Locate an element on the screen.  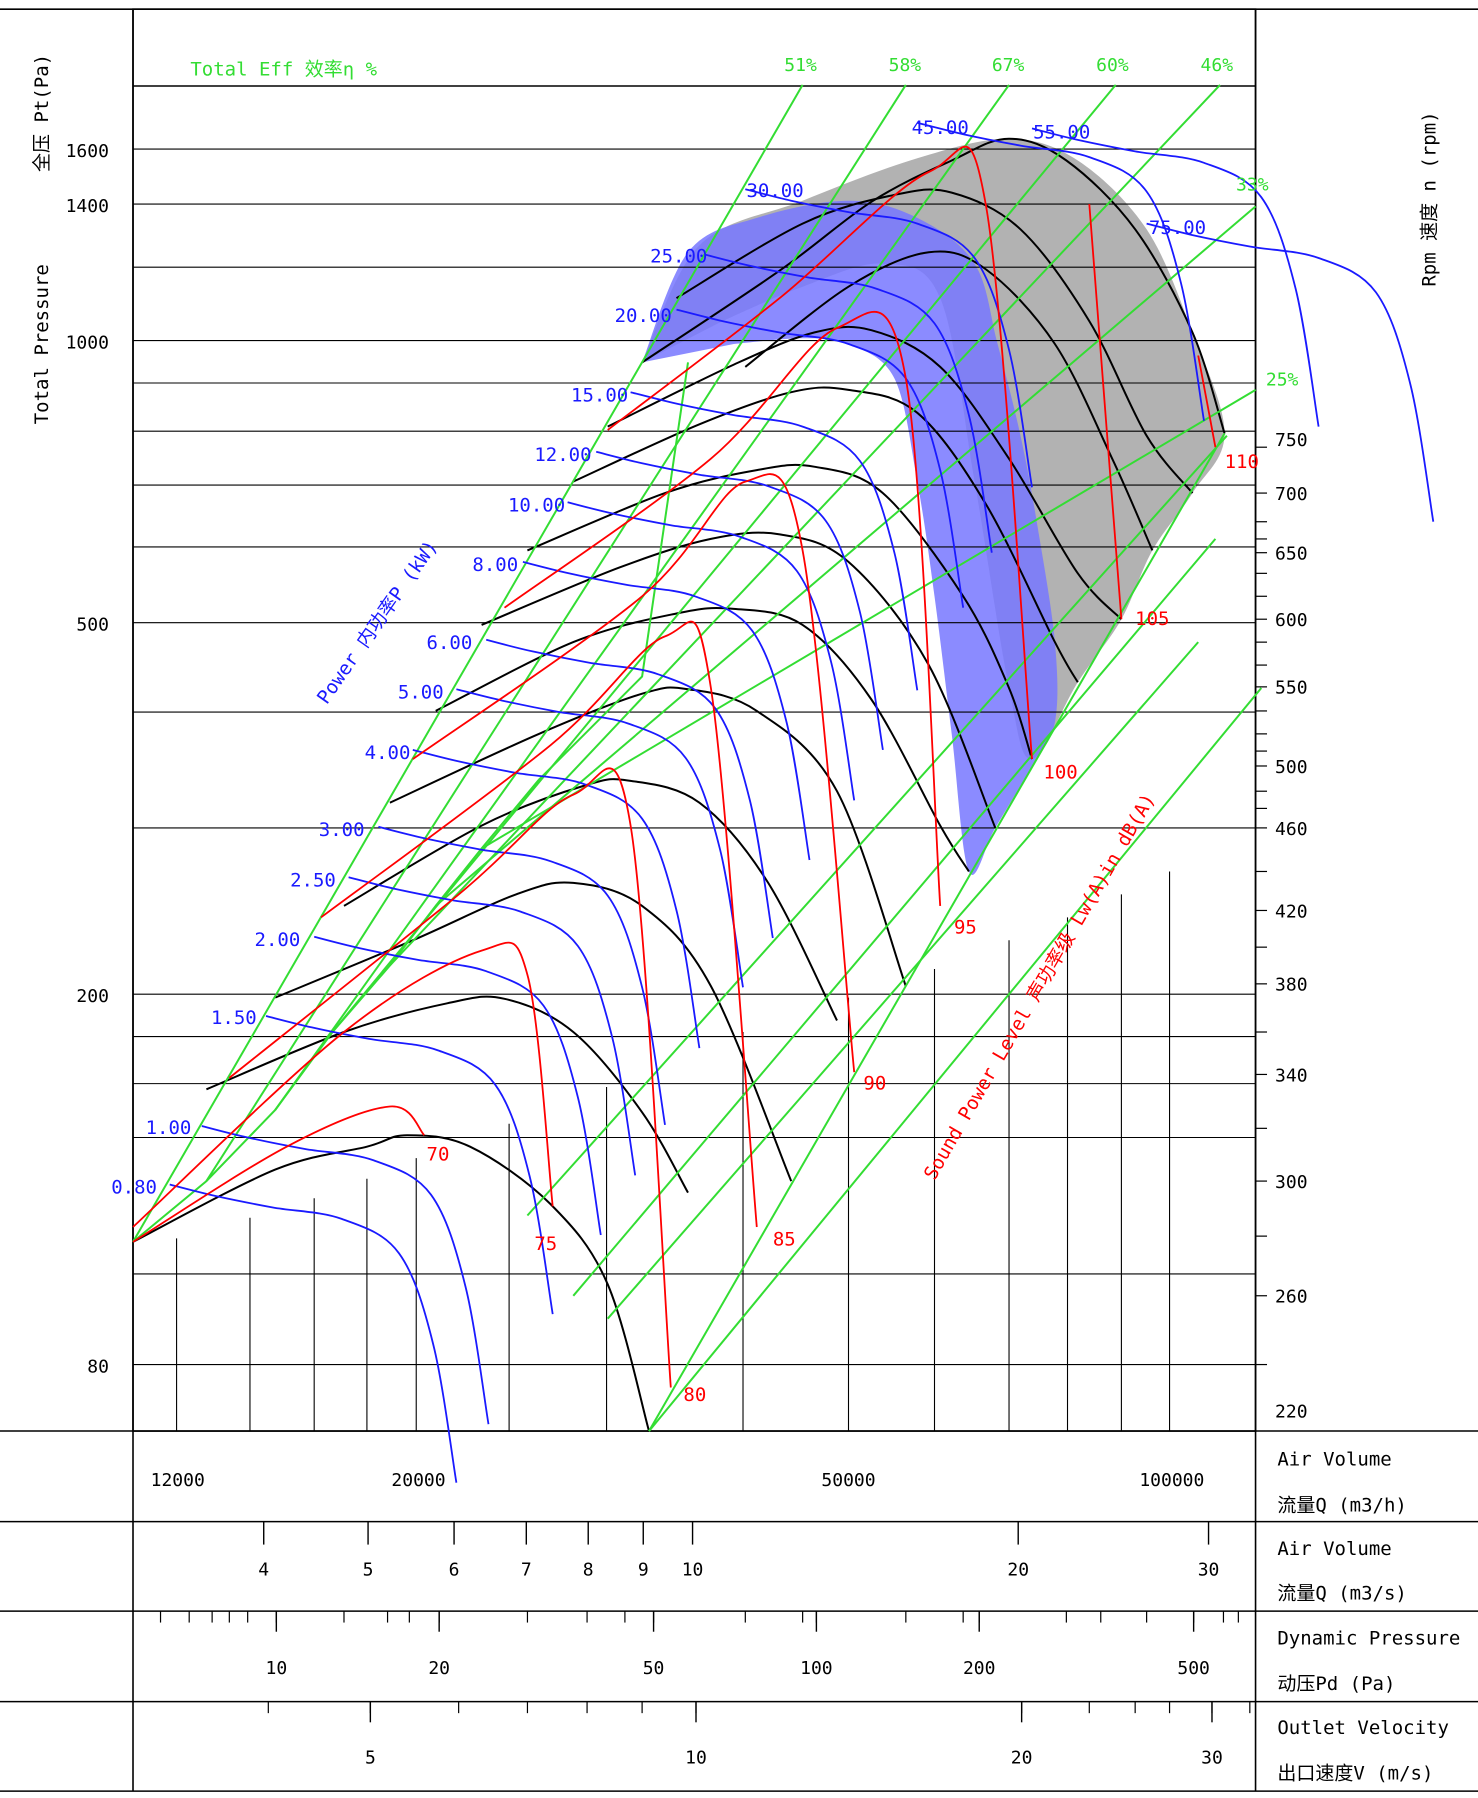
power-label: 10.00 is located at coordinates (536, 505).